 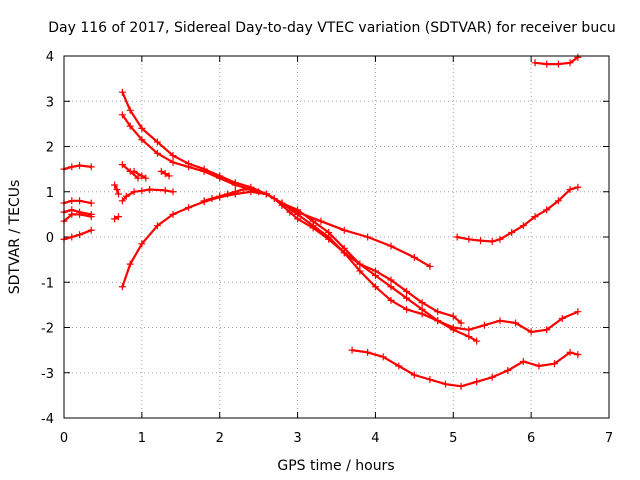 I want to click on x-tick-label: 1, so click(x=142, y=438).